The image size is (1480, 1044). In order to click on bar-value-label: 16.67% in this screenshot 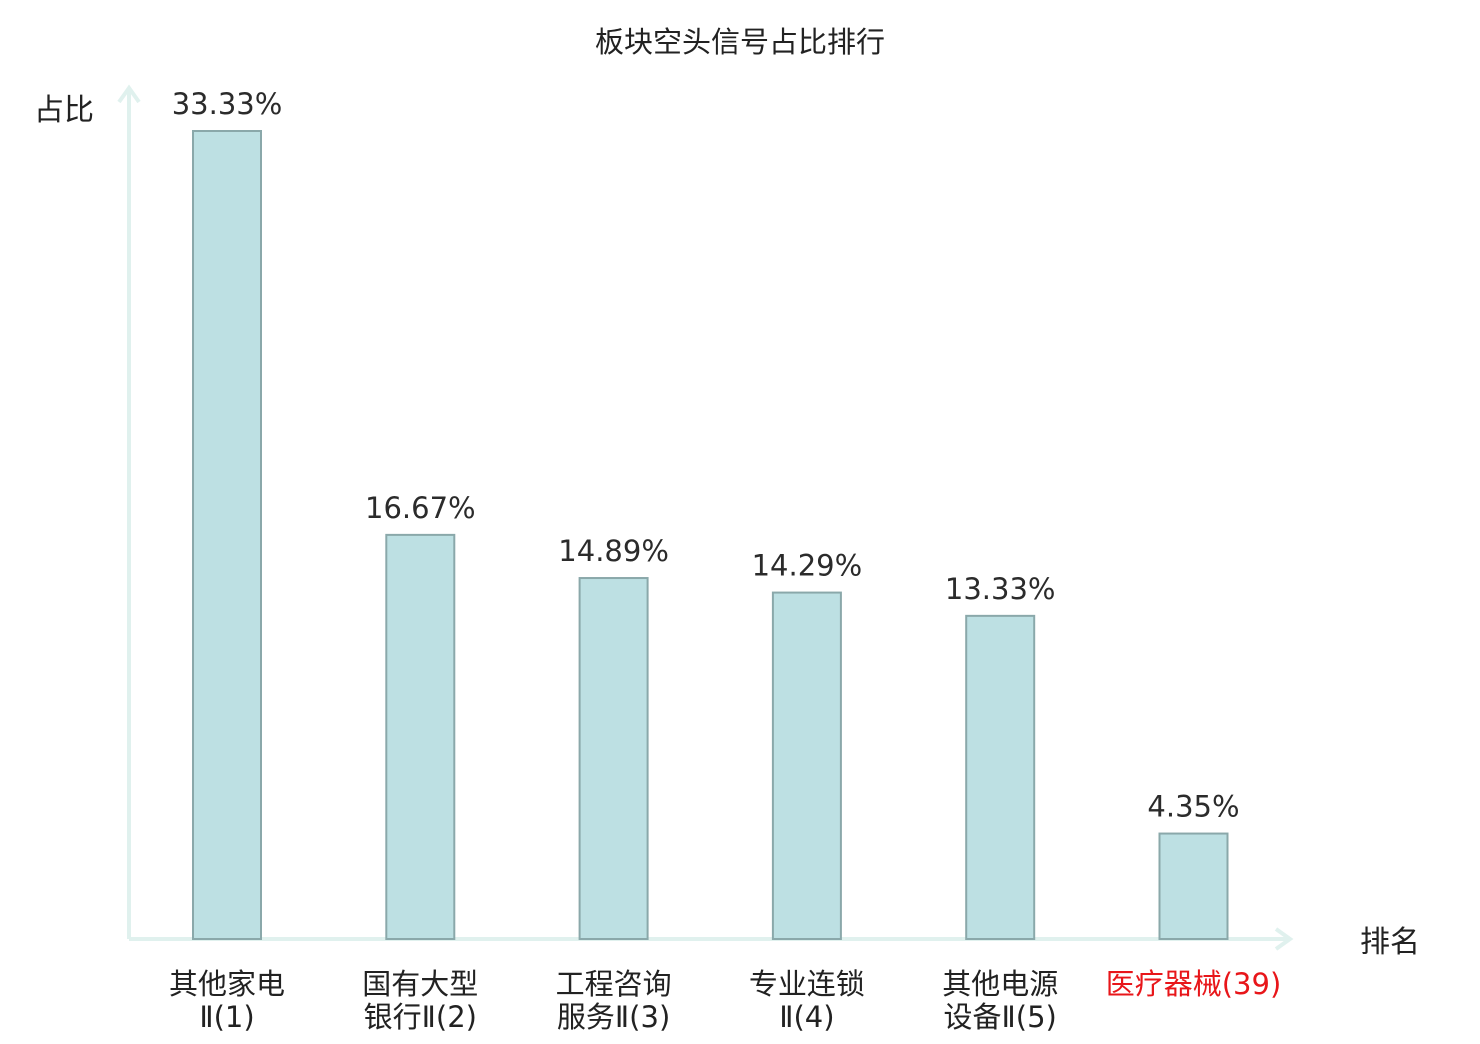, I will do `click(420, 508)`.